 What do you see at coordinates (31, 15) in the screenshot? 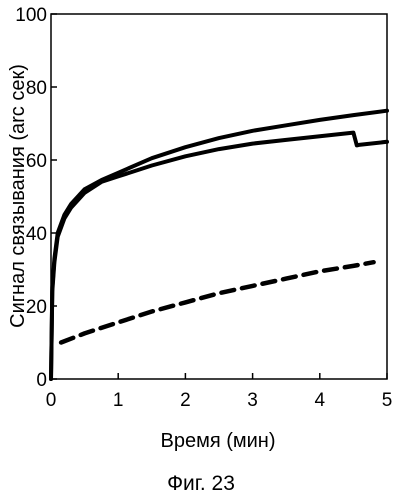
I see `y-tick-label: 100` at bounding box center [31, 15].